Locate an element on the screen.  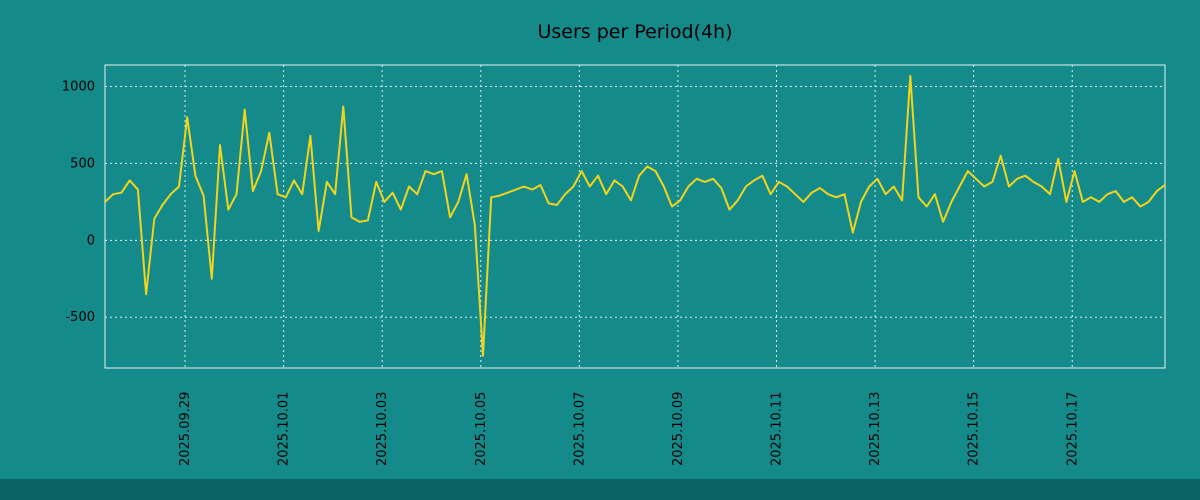
y-tick-label: -500 is located at coordinates (80, 317).